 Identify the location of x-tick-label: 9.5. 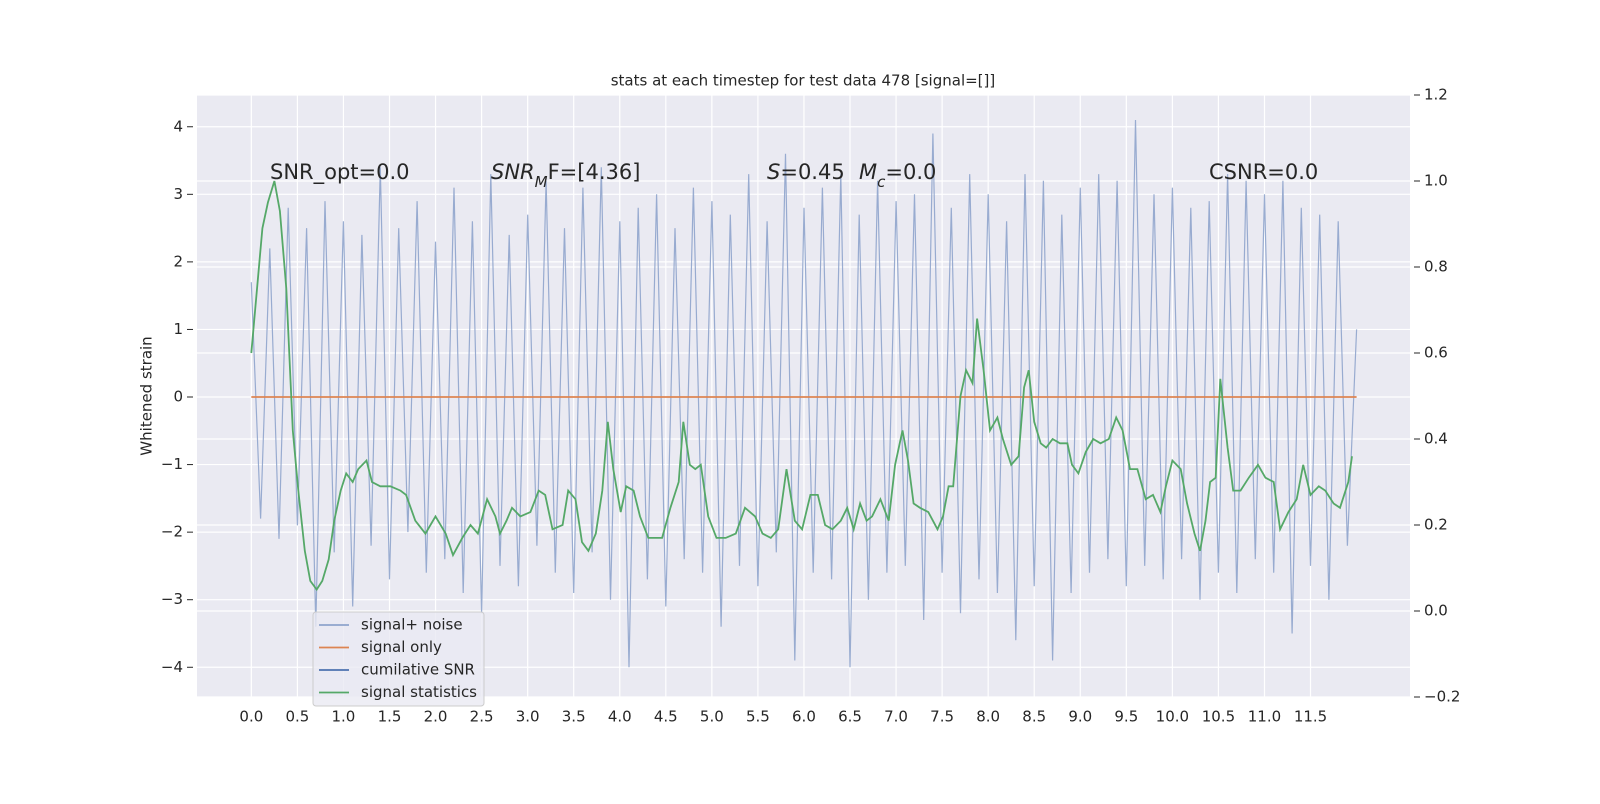
(1126, 717).